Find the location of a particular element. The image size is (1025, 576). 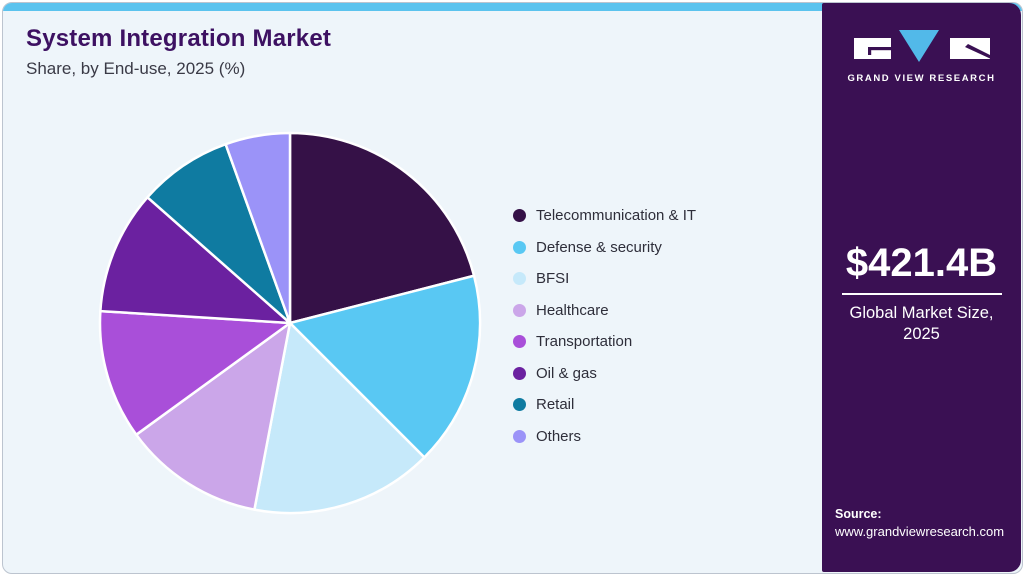

legend-item: Defense & security is located at coordinates (604, 247).